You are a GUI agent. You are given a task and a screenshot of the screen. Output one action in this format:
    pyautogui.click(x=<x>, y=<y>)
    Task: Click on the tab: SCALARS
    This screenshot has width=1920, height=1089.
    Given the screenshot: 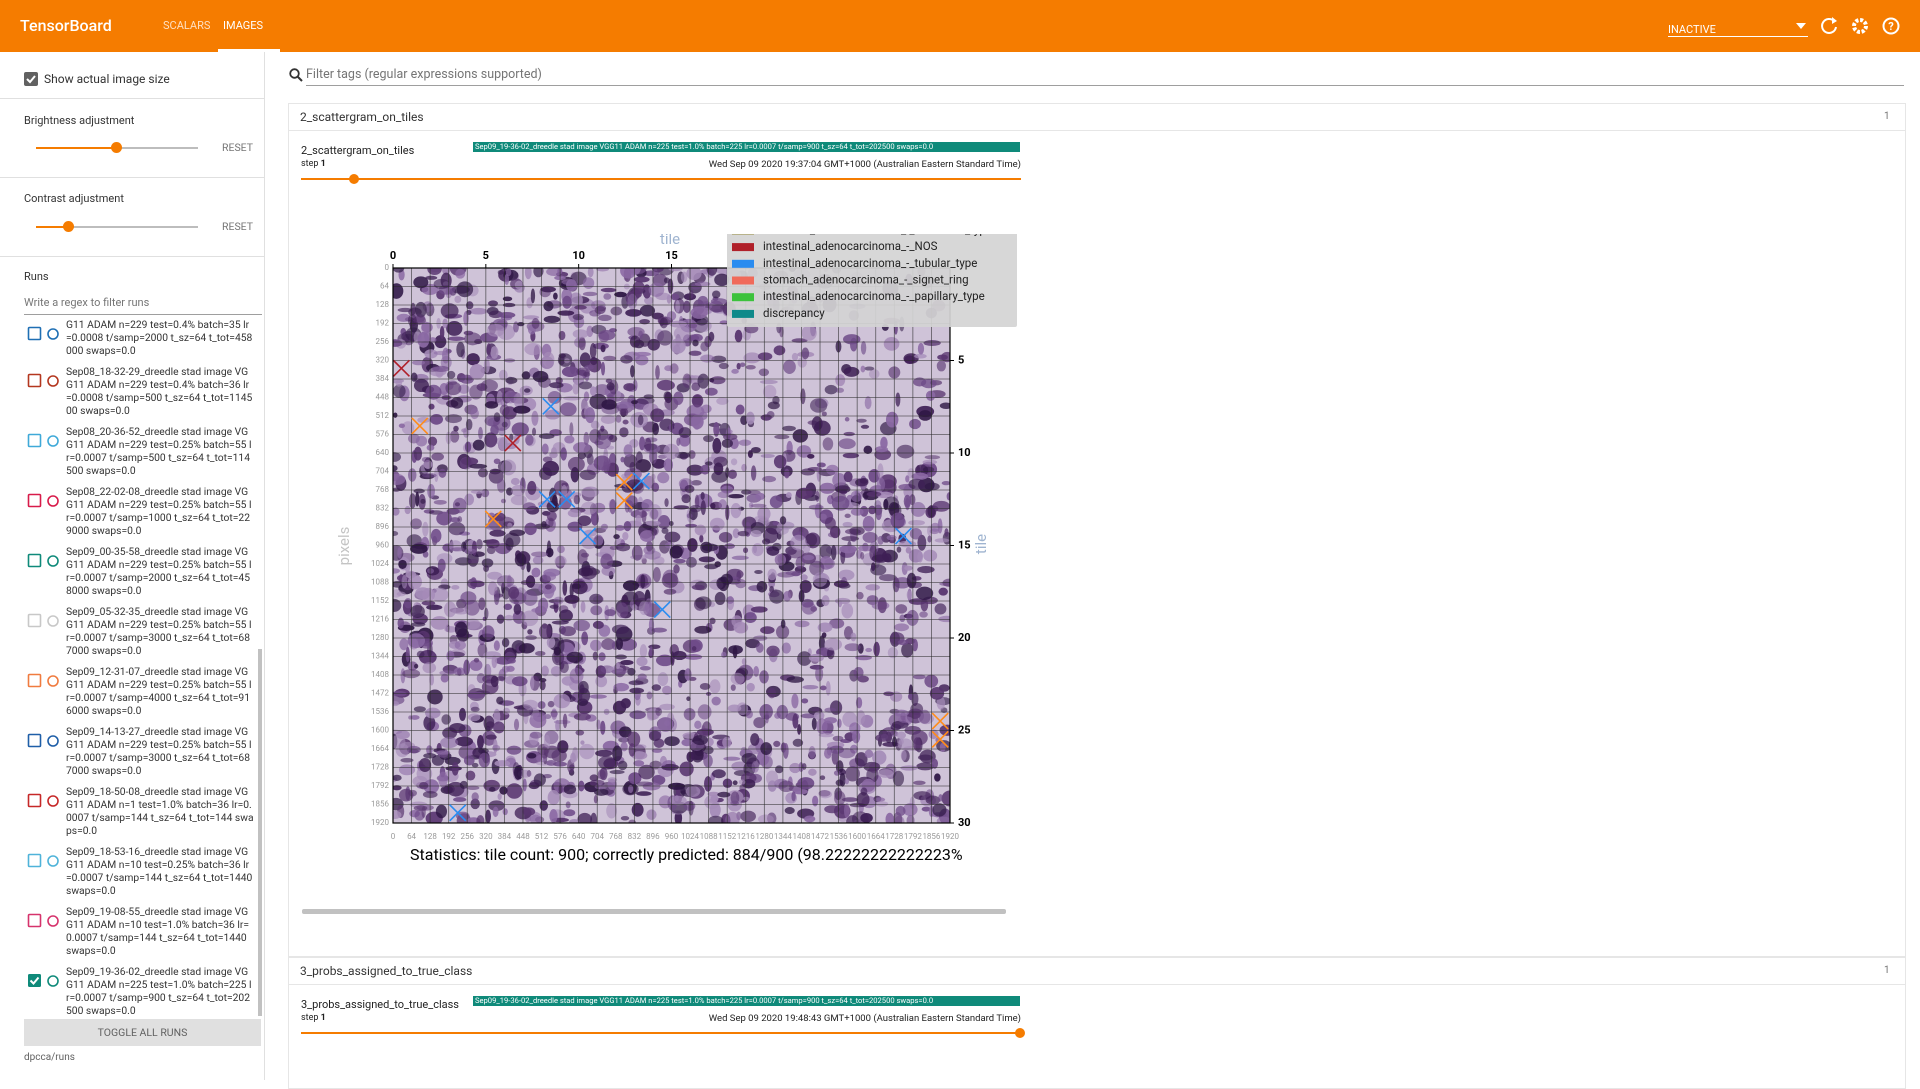 What is the action you would take?
    pyautogui.click(x=186, y=25)
    